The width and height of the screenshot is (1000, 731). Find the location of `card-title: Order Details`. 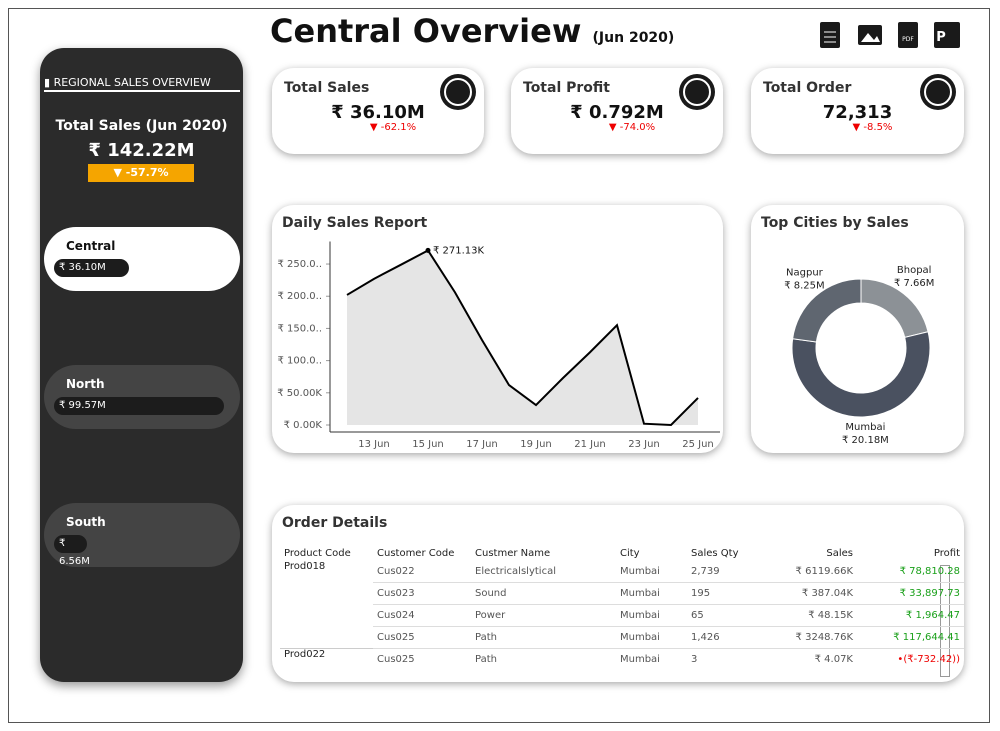

card-title: Order Details is located at coordinates (335, 523).